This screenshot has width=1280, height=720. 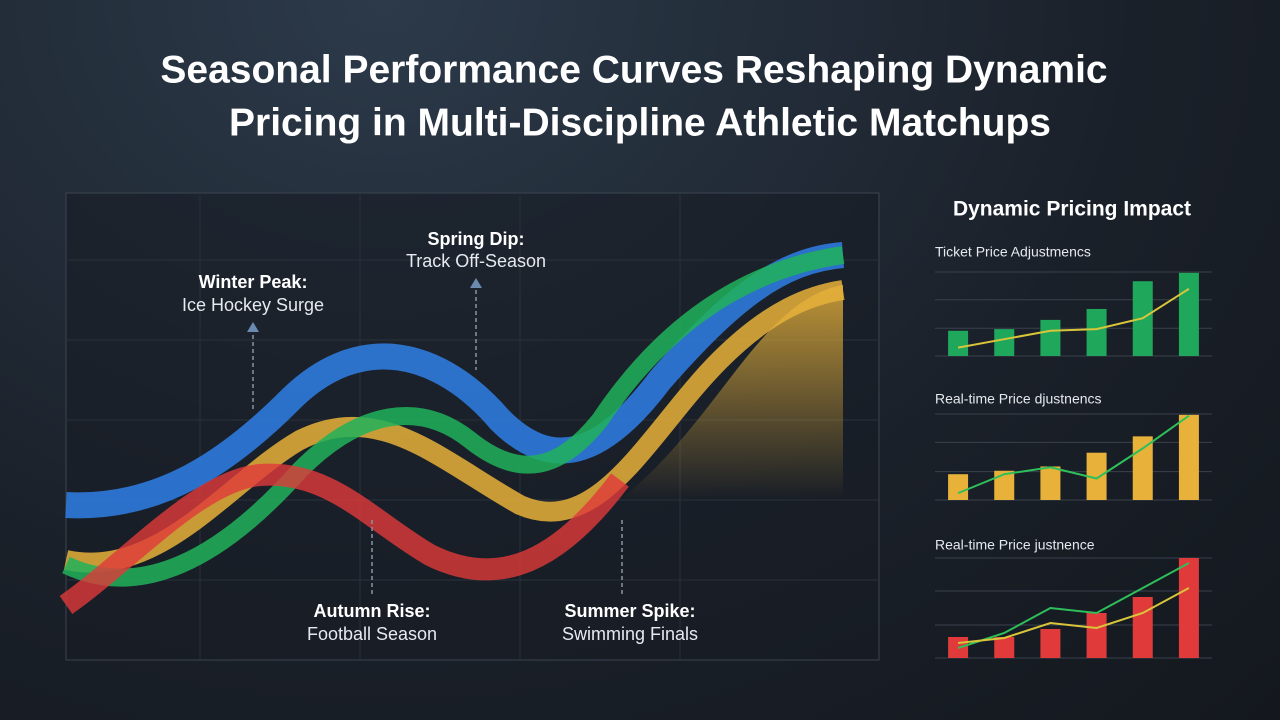 What do you see at coordinates (1072, 209) in the screenshot?
I see `side-panel-title: Dynamic Pricing Impact` at bounding box center [1072, 209].